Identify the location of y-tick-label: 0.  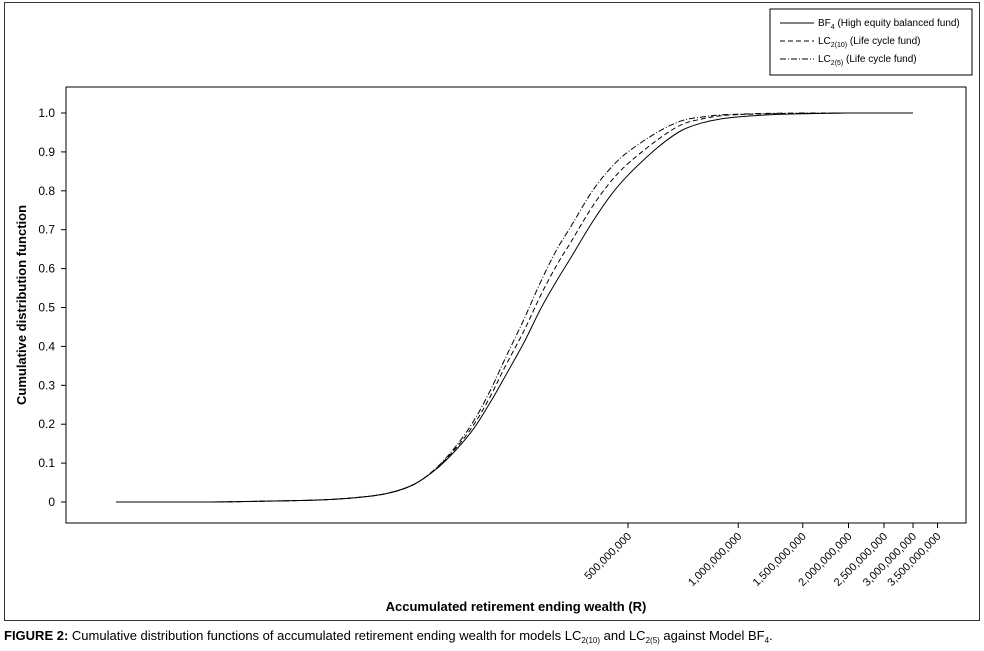
(51, 502).